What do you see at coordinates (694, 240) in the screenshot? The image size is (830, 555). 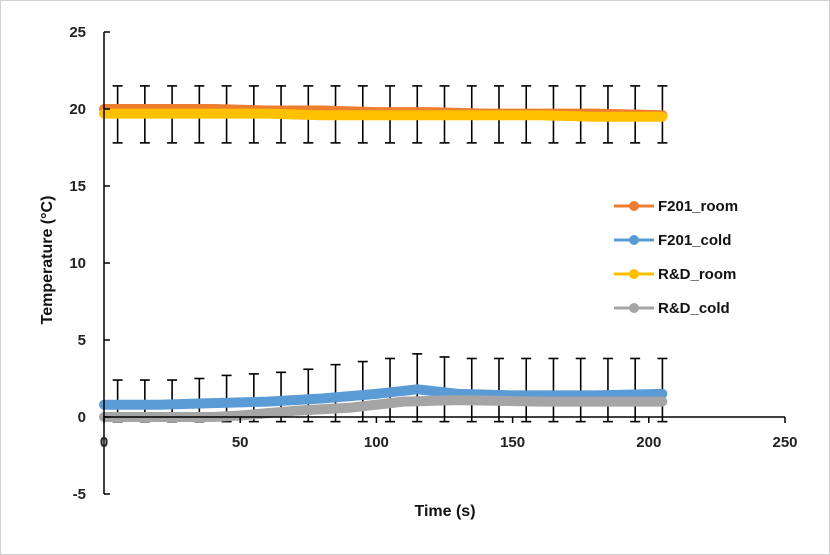 I see `legend-label: F201_cold` at bounding box center [694, 240].